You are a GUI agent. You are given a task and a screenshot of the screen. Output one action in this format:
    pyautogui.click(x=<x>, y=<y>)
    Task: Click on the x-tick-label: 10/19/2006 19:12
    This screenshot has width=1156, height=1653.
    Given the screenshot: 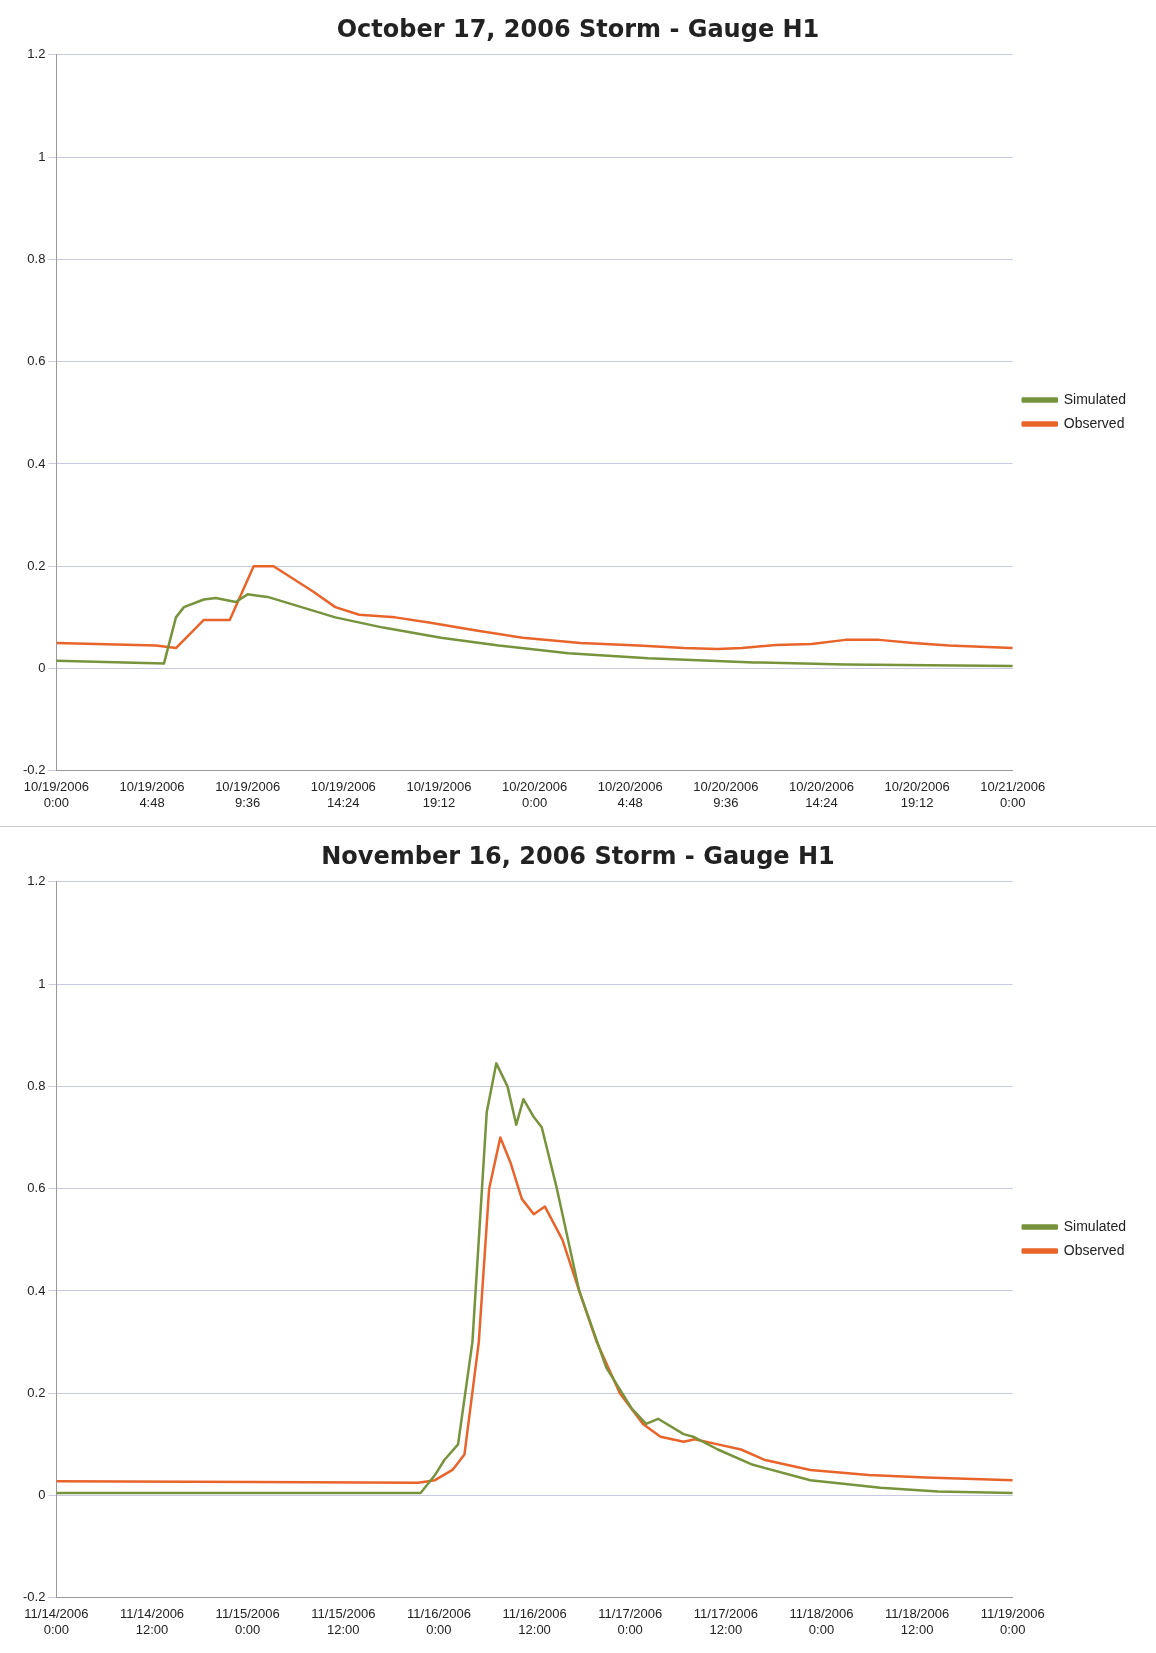 What is the action you would take?
    pyautogui.click(x=439, y=794)
    